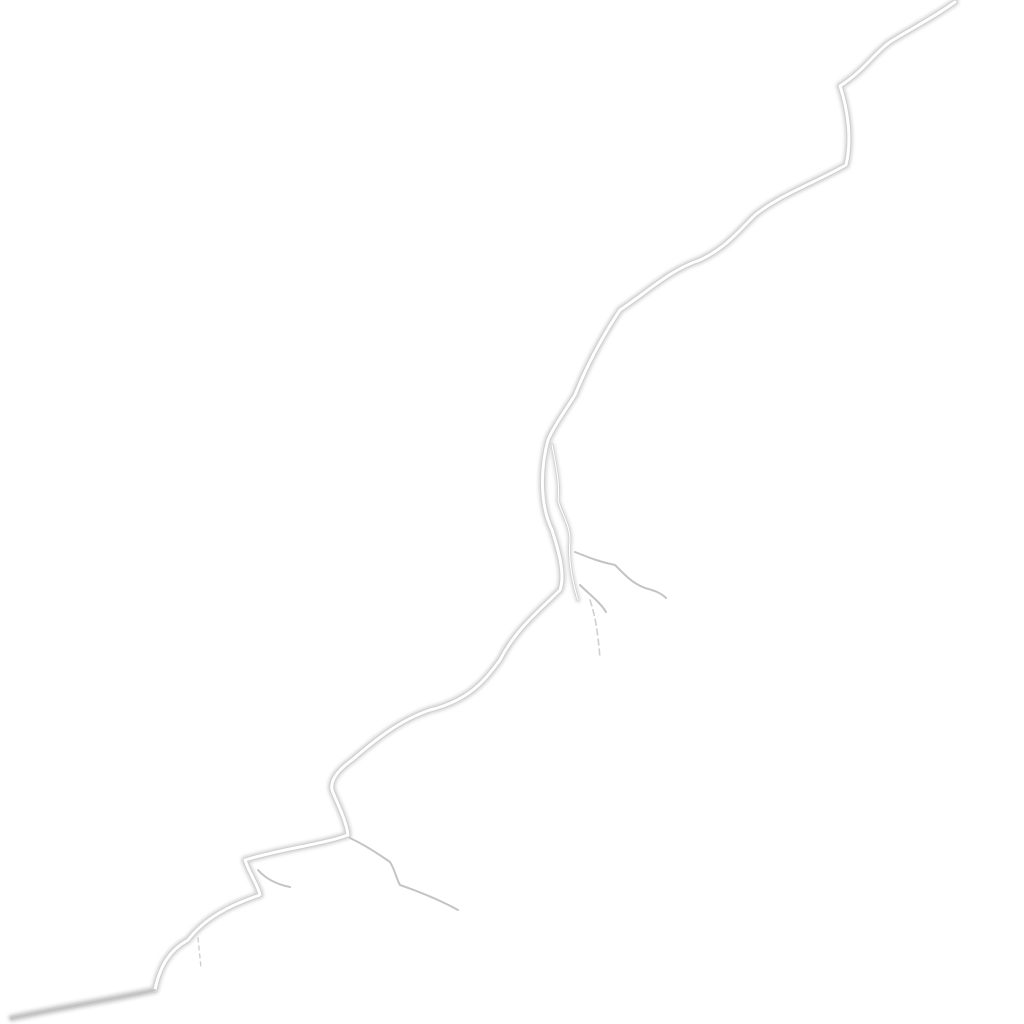 The height and width of the screenshot is (1024, 1024). I want to click on split-crack, so click(565, 522).